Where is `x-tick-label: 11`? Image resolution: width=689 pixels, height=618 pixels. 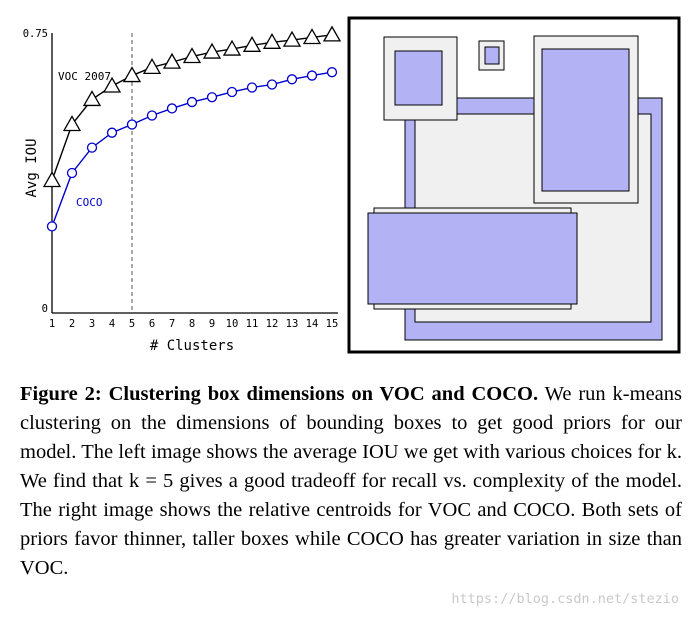
x-tick-label: 11 is located at coordinates (252, 324).